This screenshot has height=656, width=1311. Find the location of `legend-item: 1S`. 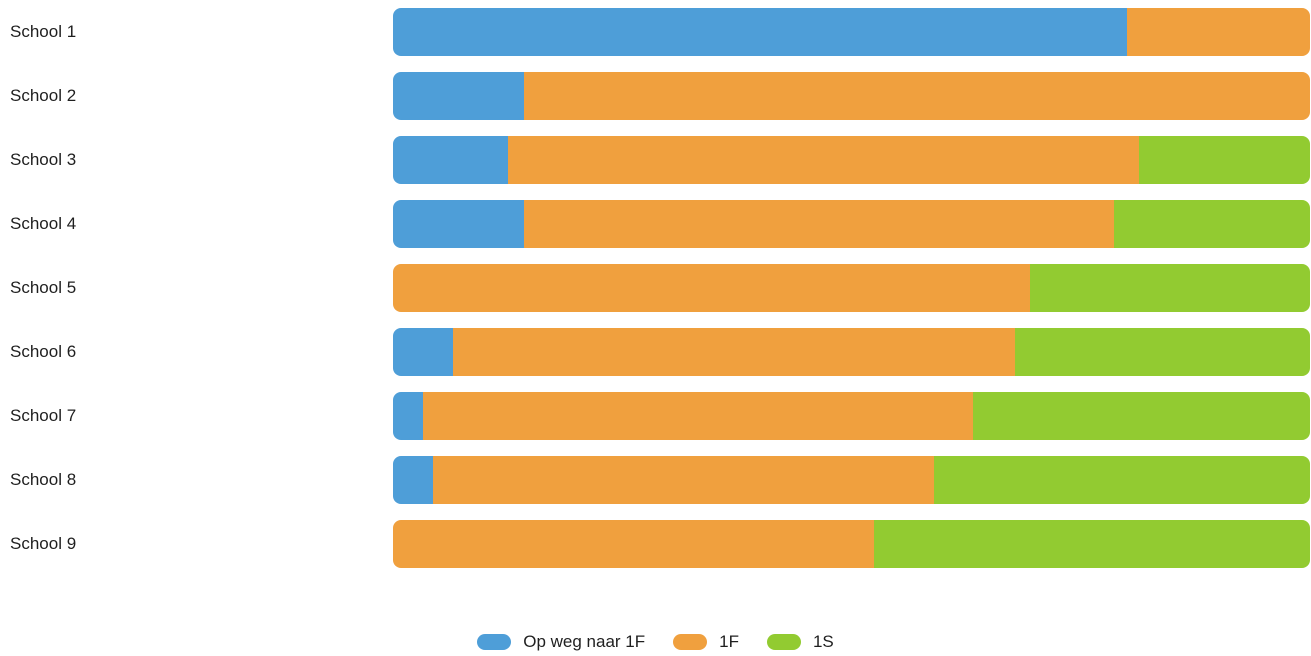

legend-item: 1S is located at coordinates (800, 642).